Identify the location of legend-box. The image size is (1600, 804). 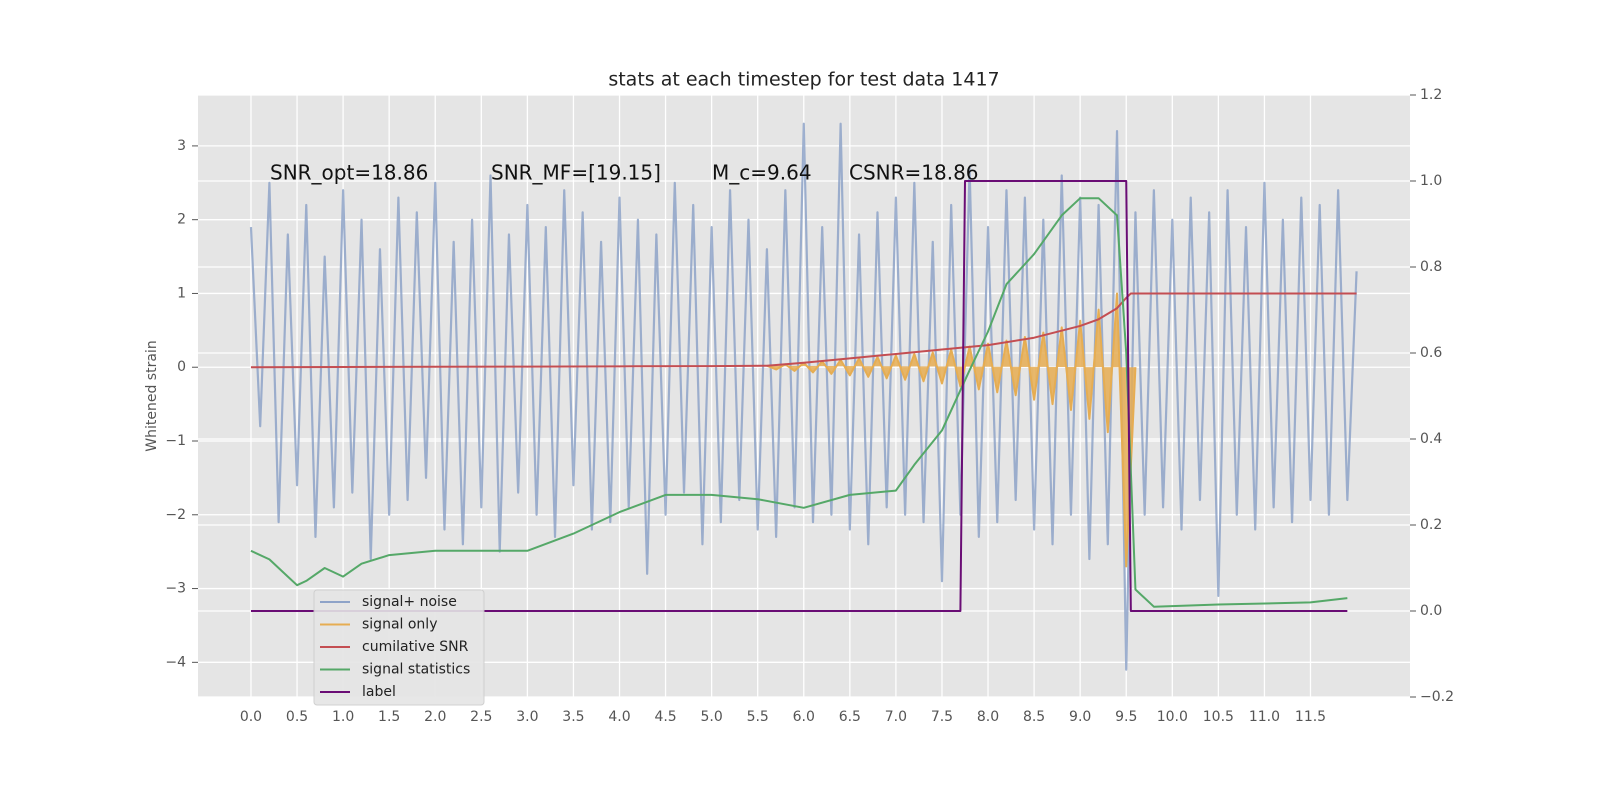
(399, 647).